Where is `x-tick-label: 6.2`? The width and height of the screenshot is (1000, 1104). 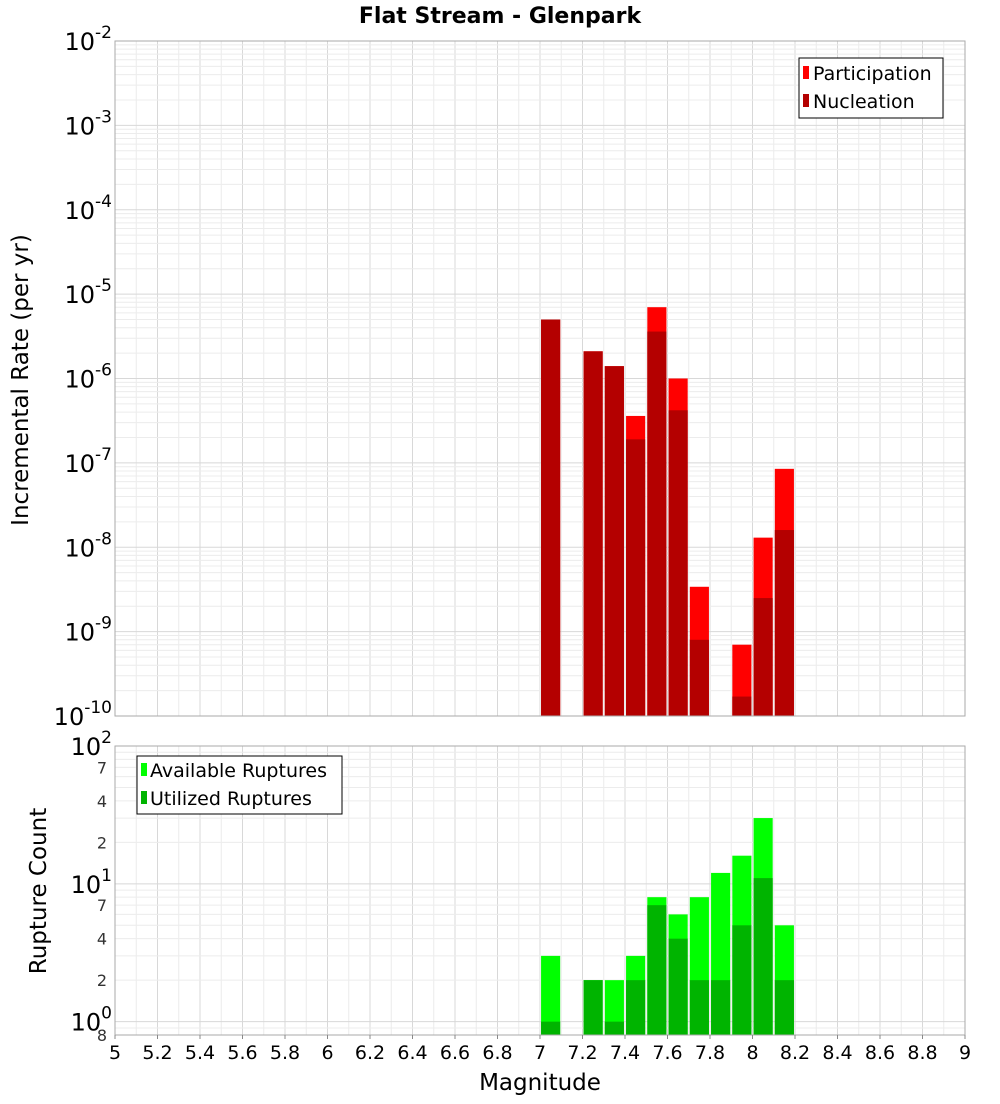 x-tick-label: 6.2 is located at coordinates (370, 1053).